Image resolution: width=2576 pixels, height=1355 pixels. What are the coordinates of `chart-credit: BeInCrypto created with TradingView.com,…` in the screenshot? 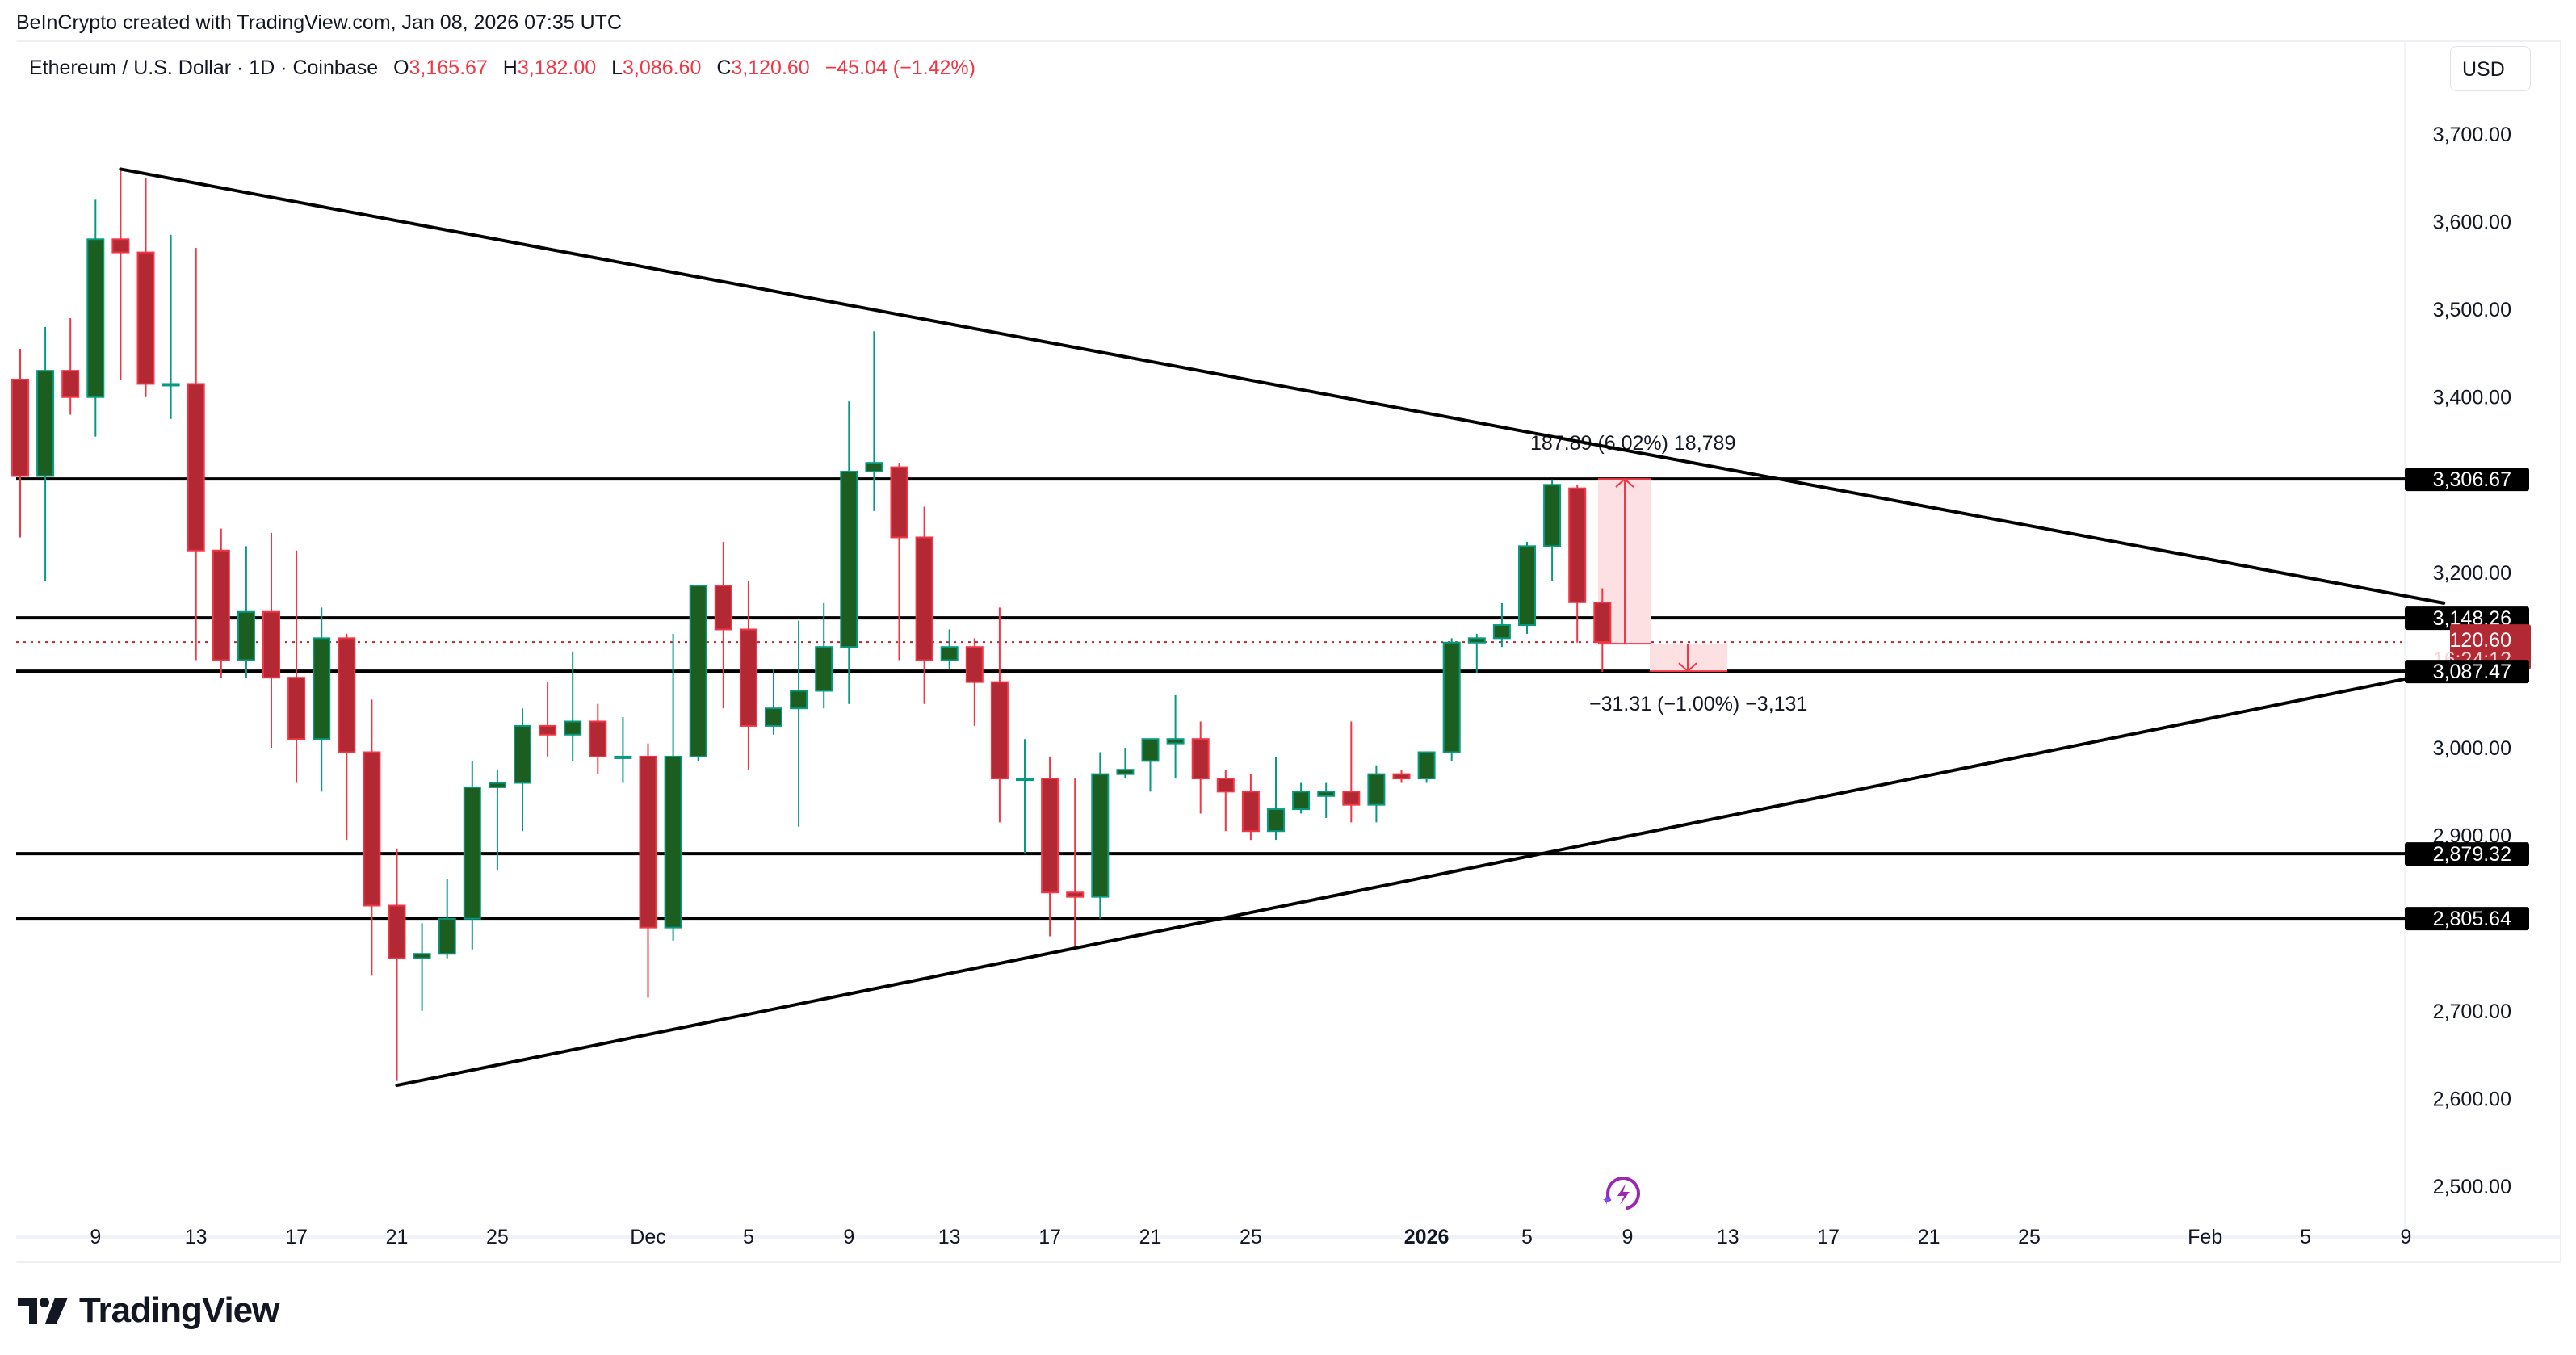 It's located at (319, 22).